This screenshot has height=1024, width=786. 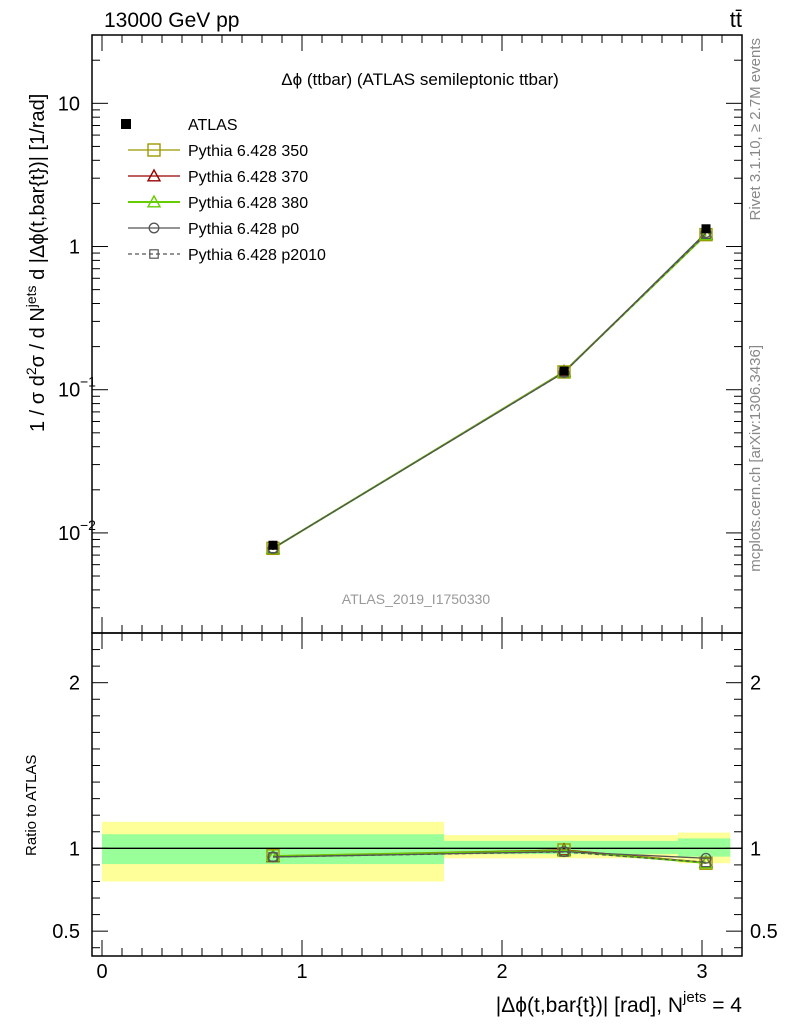 What do you see at coordinates (31, 371) in the screenshot?
I see `y-axis-title-part: 2` at bounding box center [31, 371].